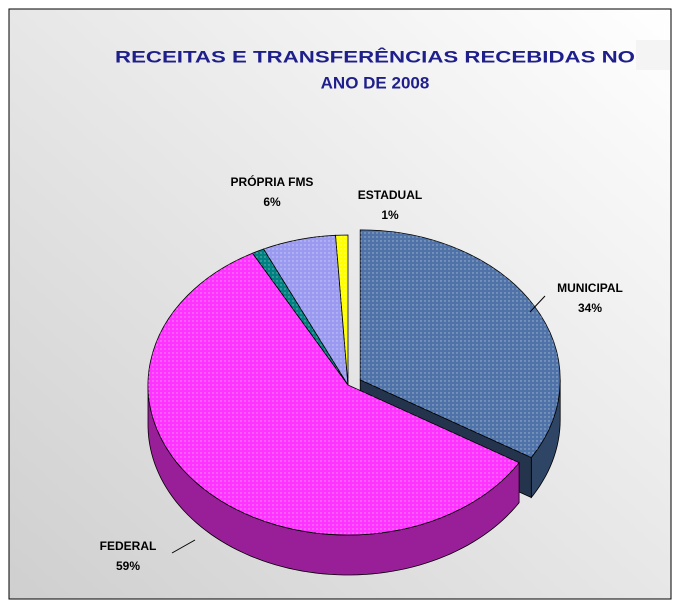 This screenshot has width=680, height=608. Describe the element at coordinates (272, 181) in the screenshot. I see `slice-label: PRÓPRIA FMS` at that location.